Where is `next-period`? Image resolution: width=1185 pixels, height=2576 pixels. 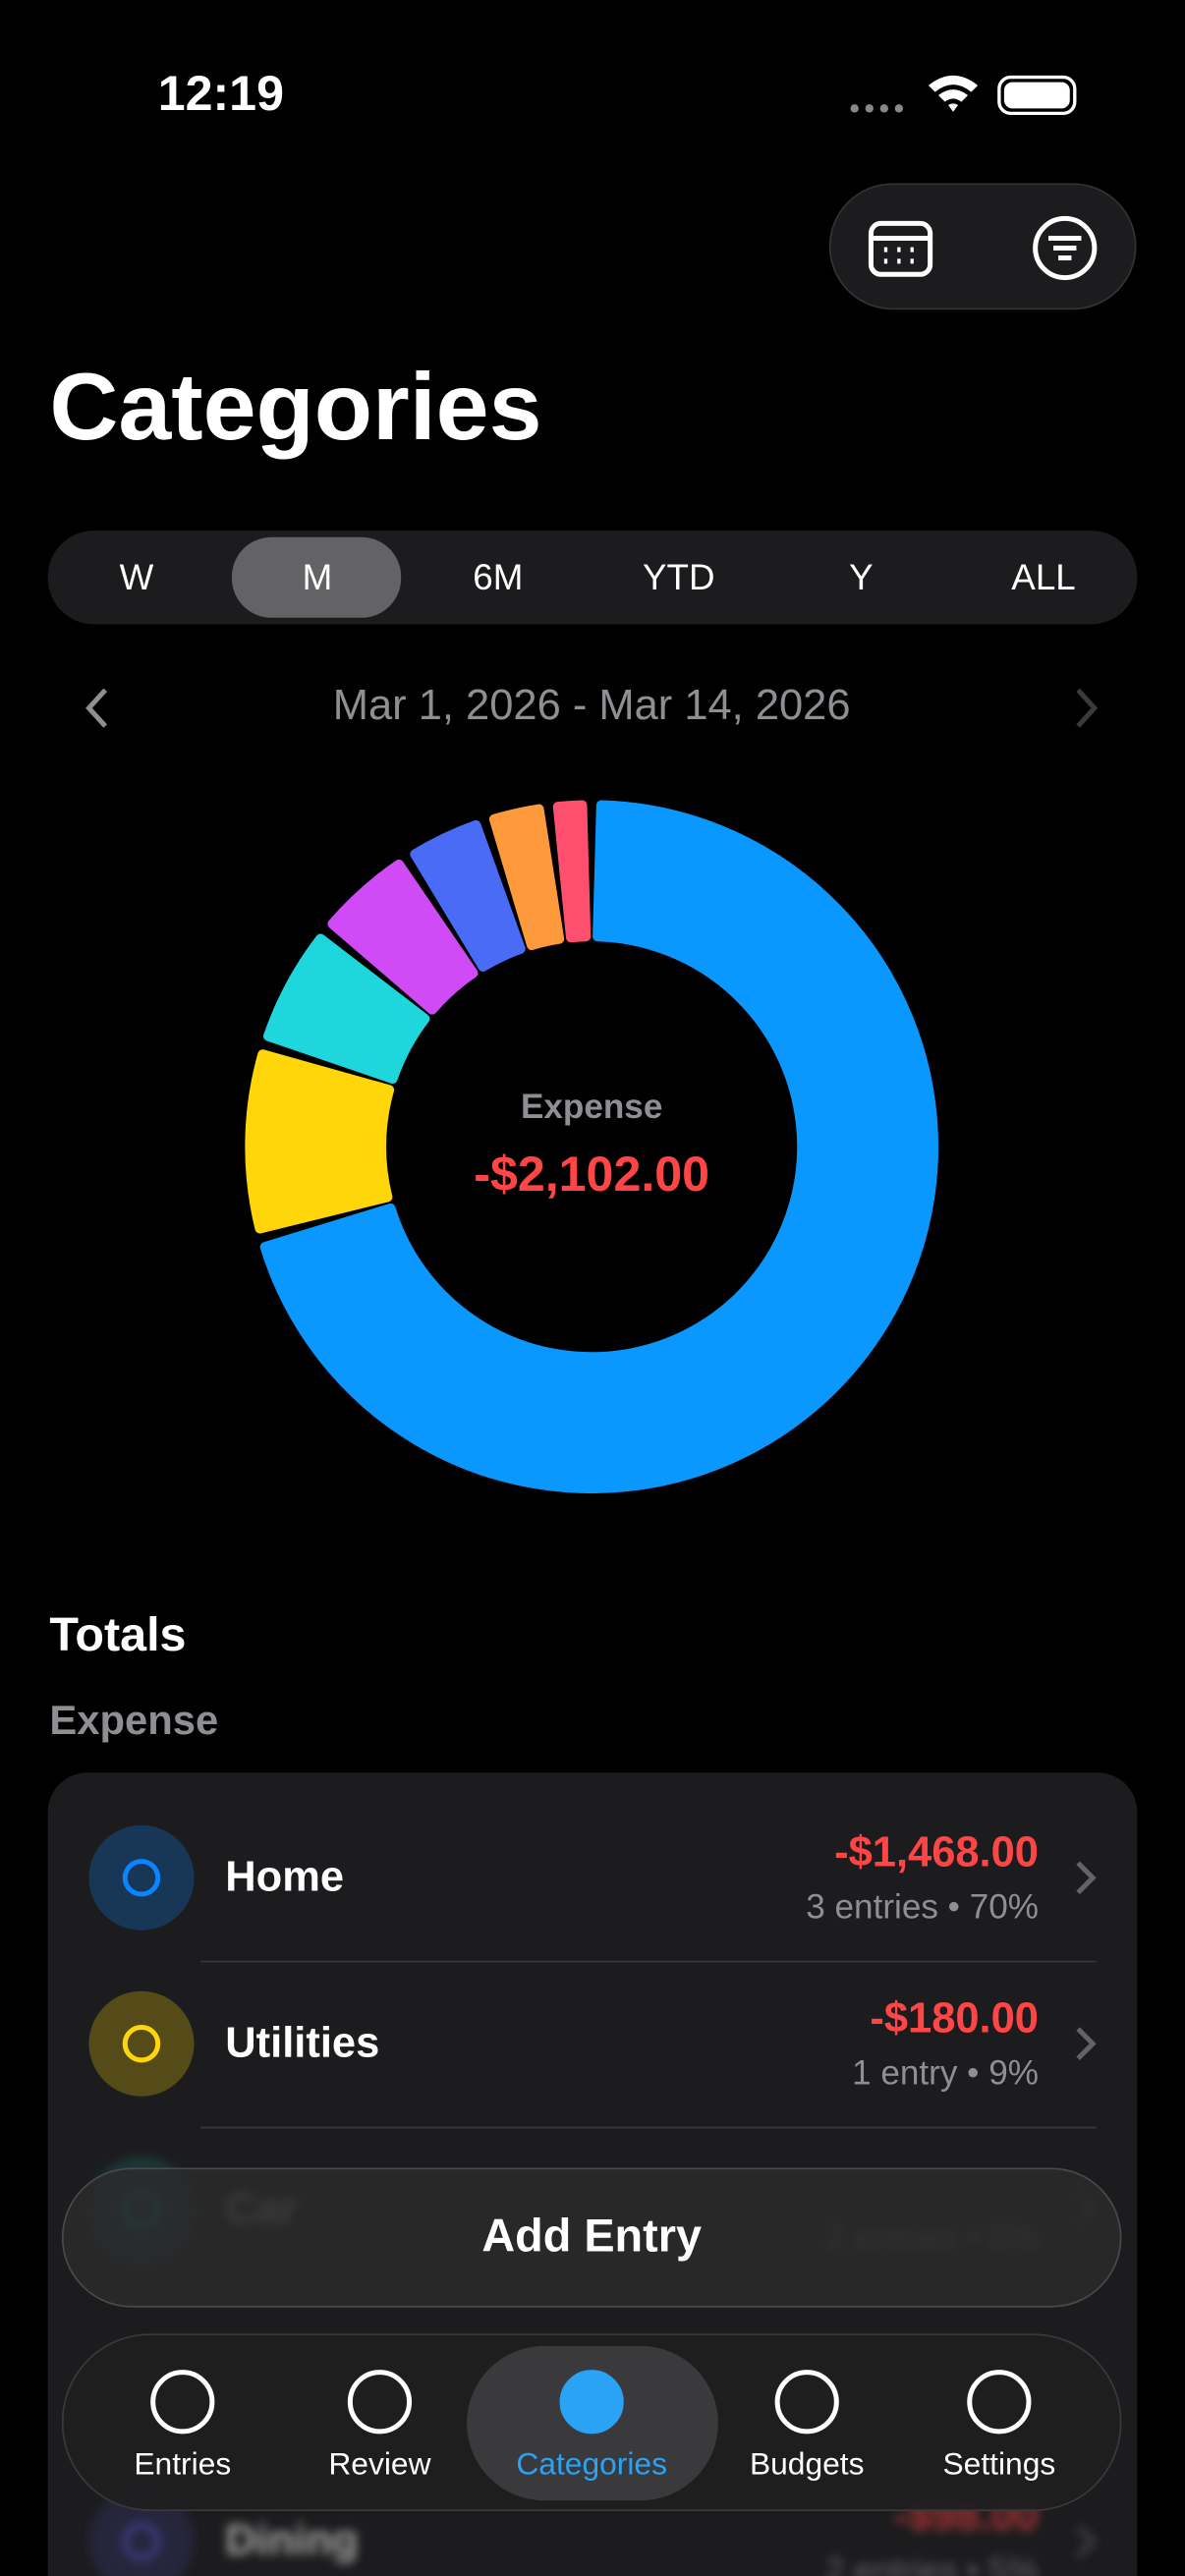 next-period is located at coordinates (1088, 708).